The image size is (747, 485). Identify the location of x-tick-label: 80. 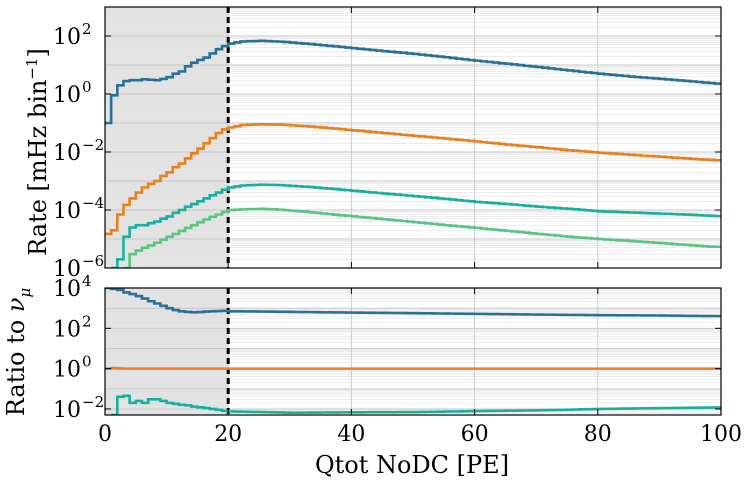
(598, 434).